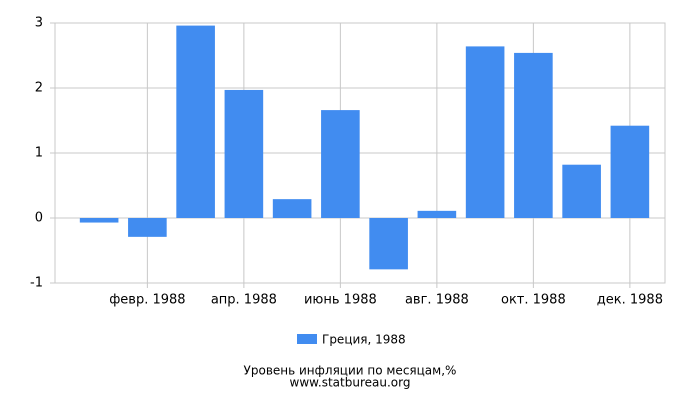 The height and width of the screenshot is (404, 700). What do you see at coordinates (533, 300) in the screenshot?
I see `x-tick-label: окт. 1988` at bounding box center [533, 300].